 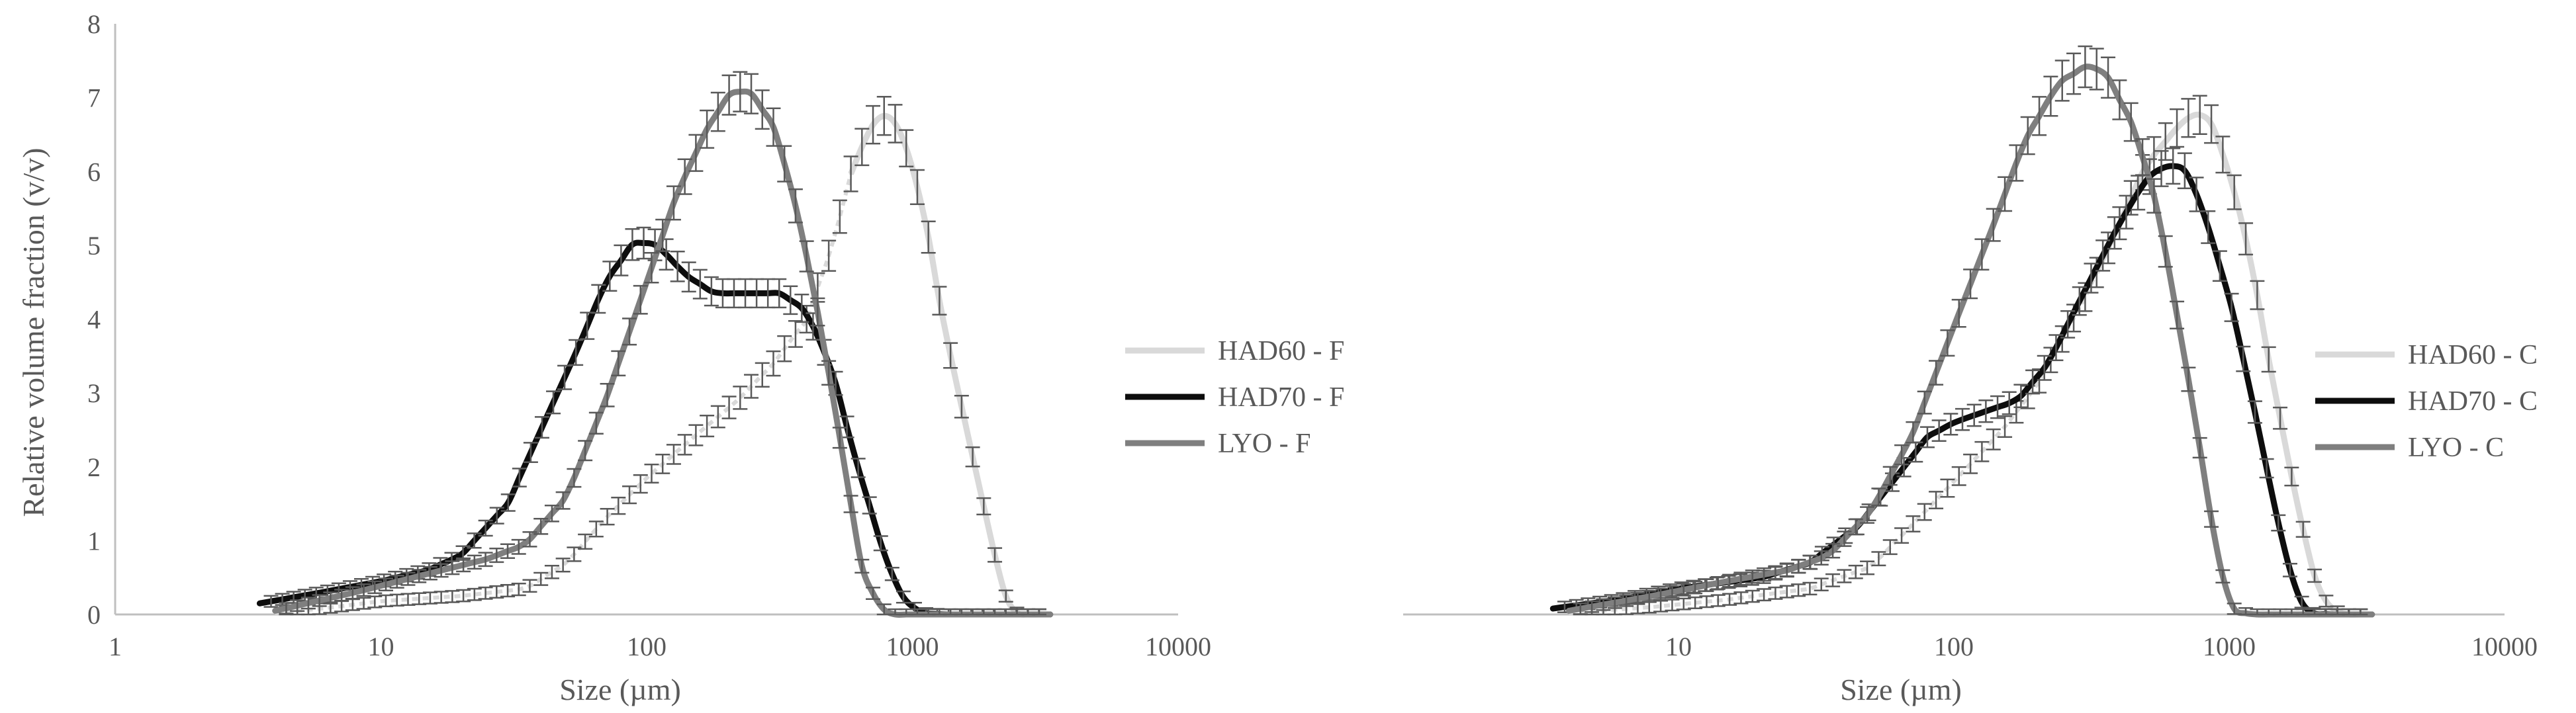 What do you see at coordinates (2456, 448) in the screenshot?
I see `legend-label: LYO - C` at bounding box center [2456, 448].